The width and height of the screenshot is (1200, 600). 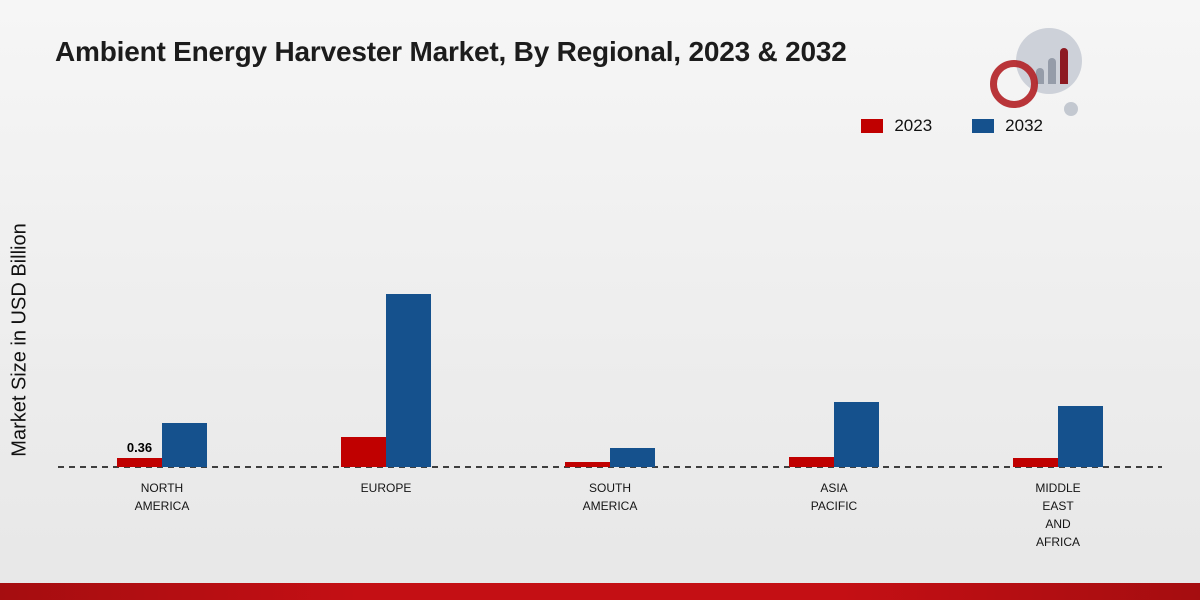 What do you see at coordinates (952, 126) in the screenshot?
I see `chart-legend: 2023 2032` at bounding box center [952, 126].